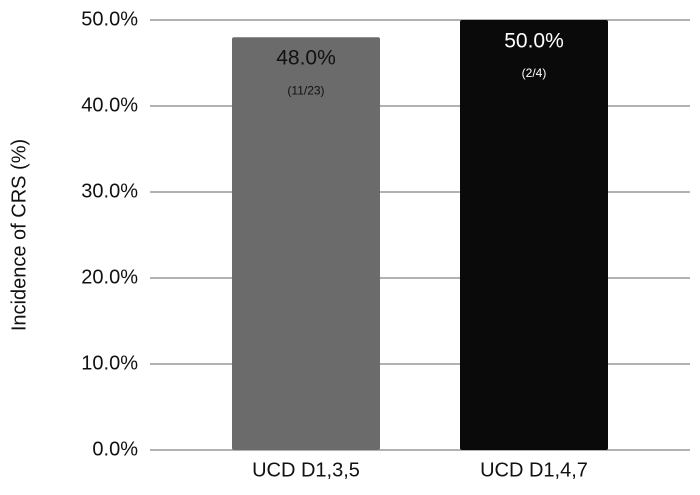 Image resolution: width=700 pixels, height=495 pixels. Describe the element at coordinates (115, 449) in the screenshot. I see `y-tick-label: 0.0%` at that location.